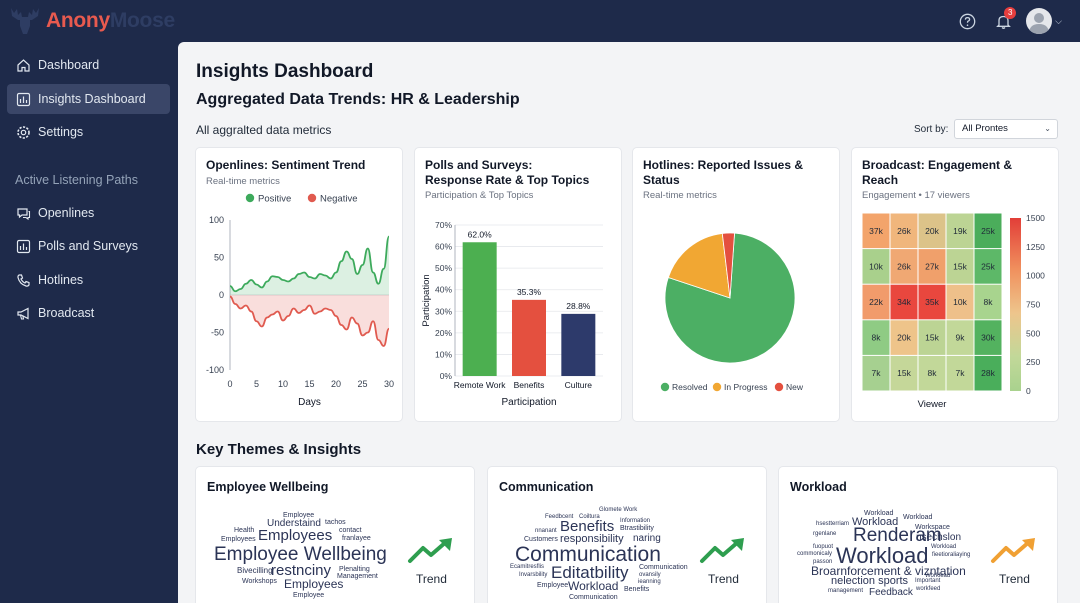 This screenshot has height=603, width=1080. What do you see at coordinates (285, 71) in the screenshot?
I see `page-title: Insights Dashboard` at bounding box center [285, 71].